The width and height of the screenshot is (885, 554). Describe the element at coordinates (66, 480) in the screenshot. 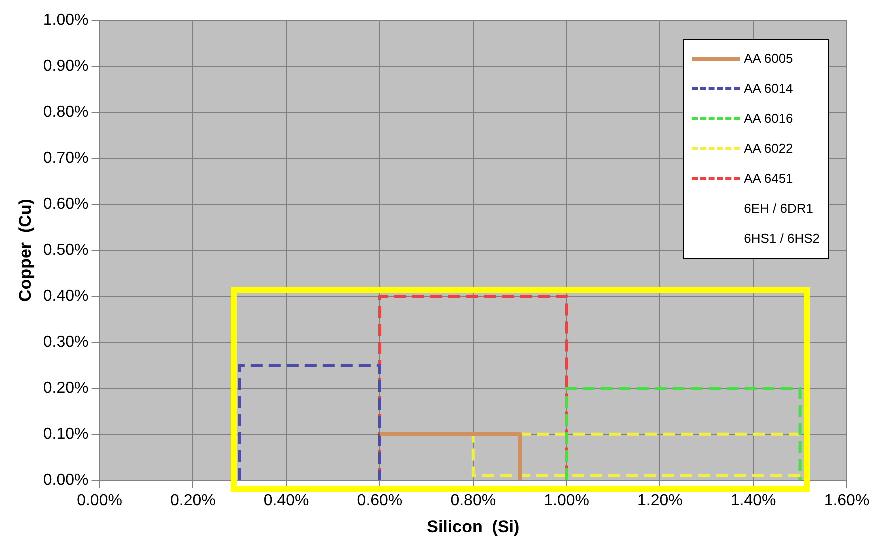

I see `y-tick-label: 0.00%` at that location.